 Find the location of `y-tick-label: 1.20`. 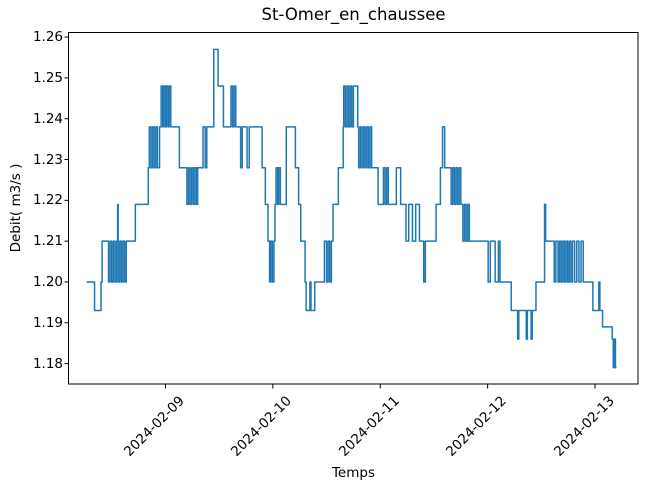

y-tick-label: 1.20 is located at coordinates (47, 281).